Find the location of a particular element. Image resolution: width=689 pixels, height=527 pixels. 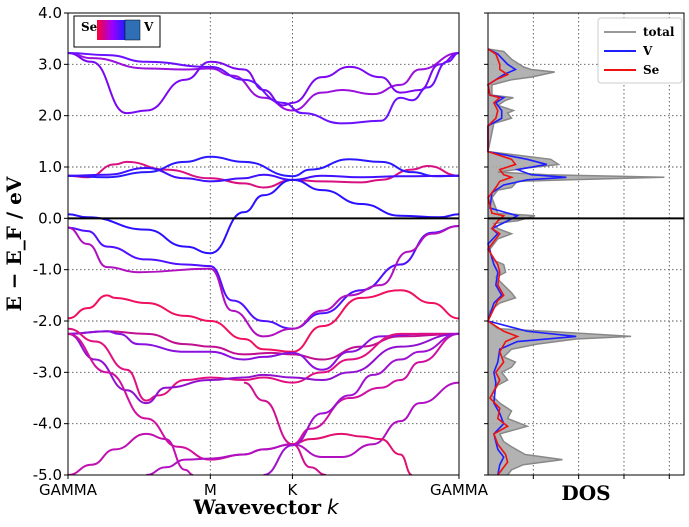

dos-v-line is located at coordinates (531, 262).